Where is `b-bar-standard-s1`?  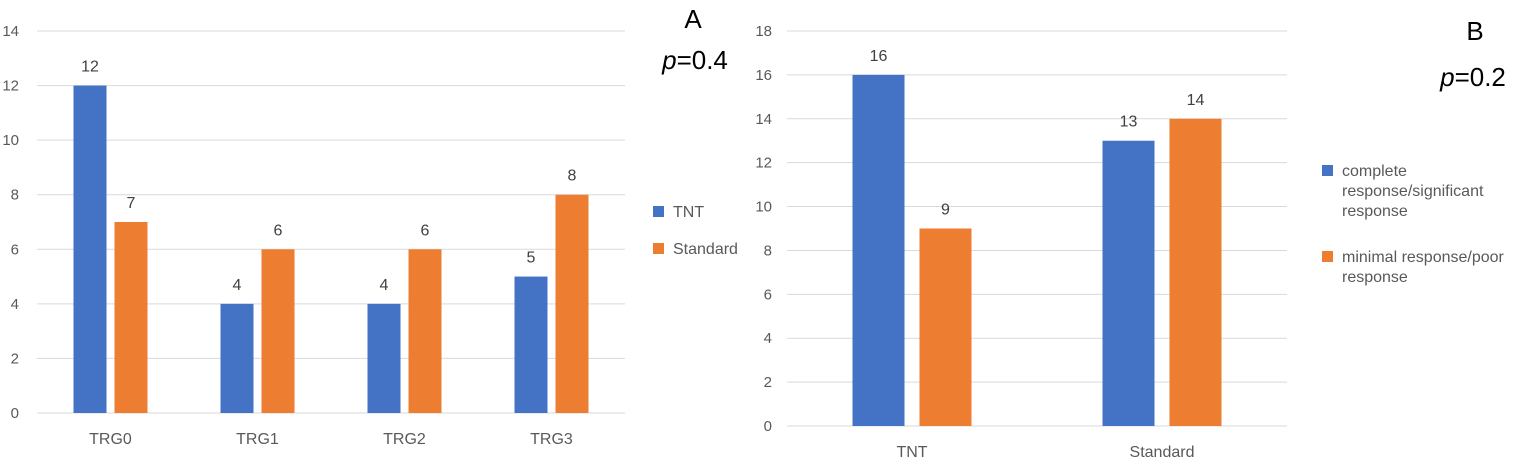
b-bar-standard-s1 is located at coordinates (1128, 283).